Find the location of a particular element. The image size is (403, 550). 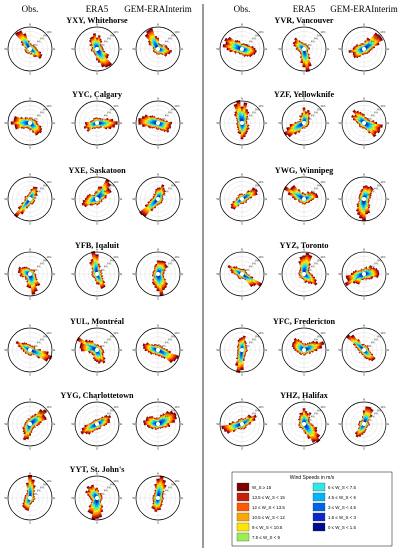

header-gem-left: GEM-ERAInterim is located at coordinates (158, 9).